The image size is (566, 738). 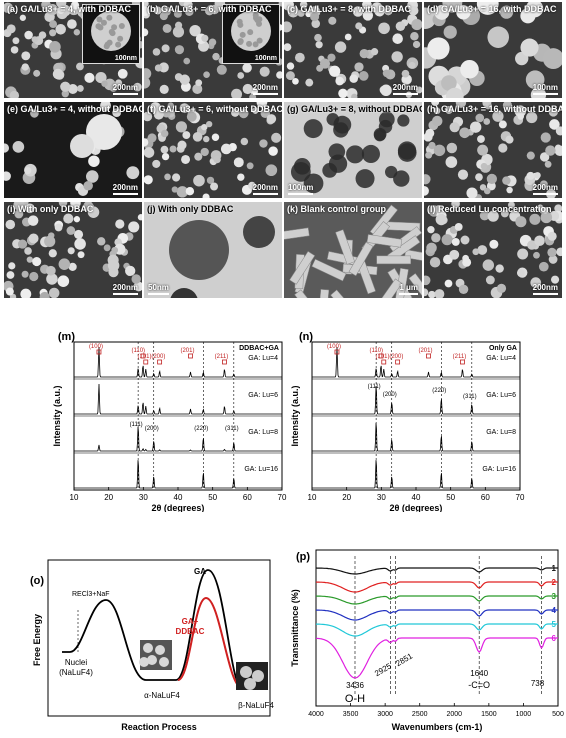 What do you see at coordinates (346, 497) in the screenshot?
I see `x-tick-label: 20` at bounding box center [346, 497].